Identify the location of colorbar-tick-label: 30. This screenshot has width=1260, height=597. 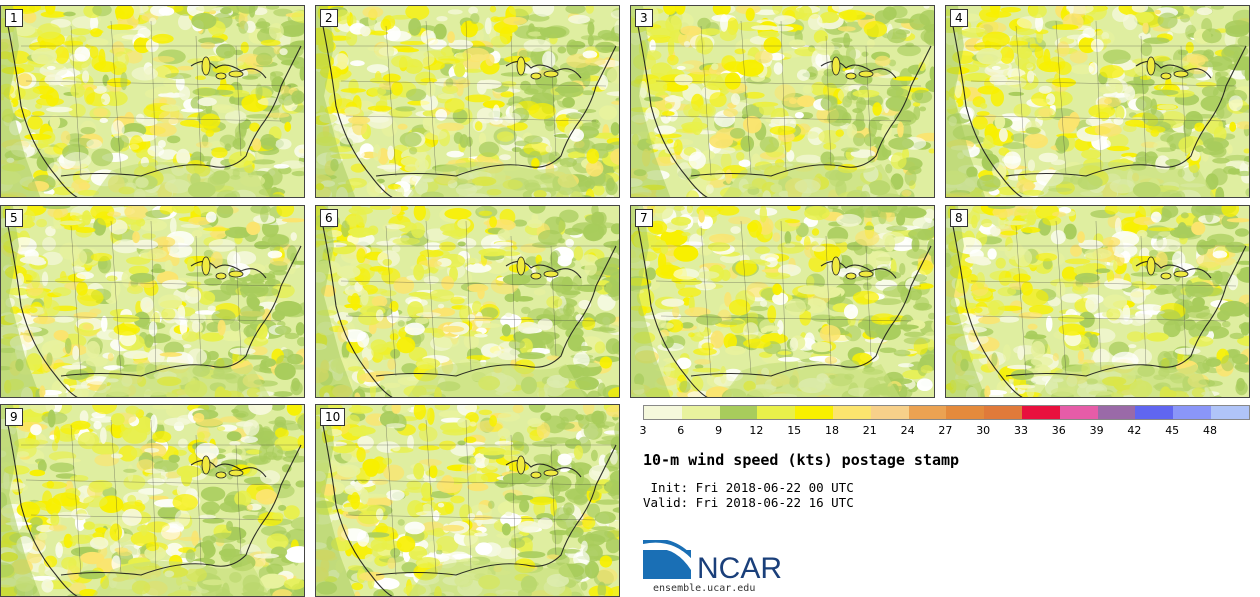
(983, 430).